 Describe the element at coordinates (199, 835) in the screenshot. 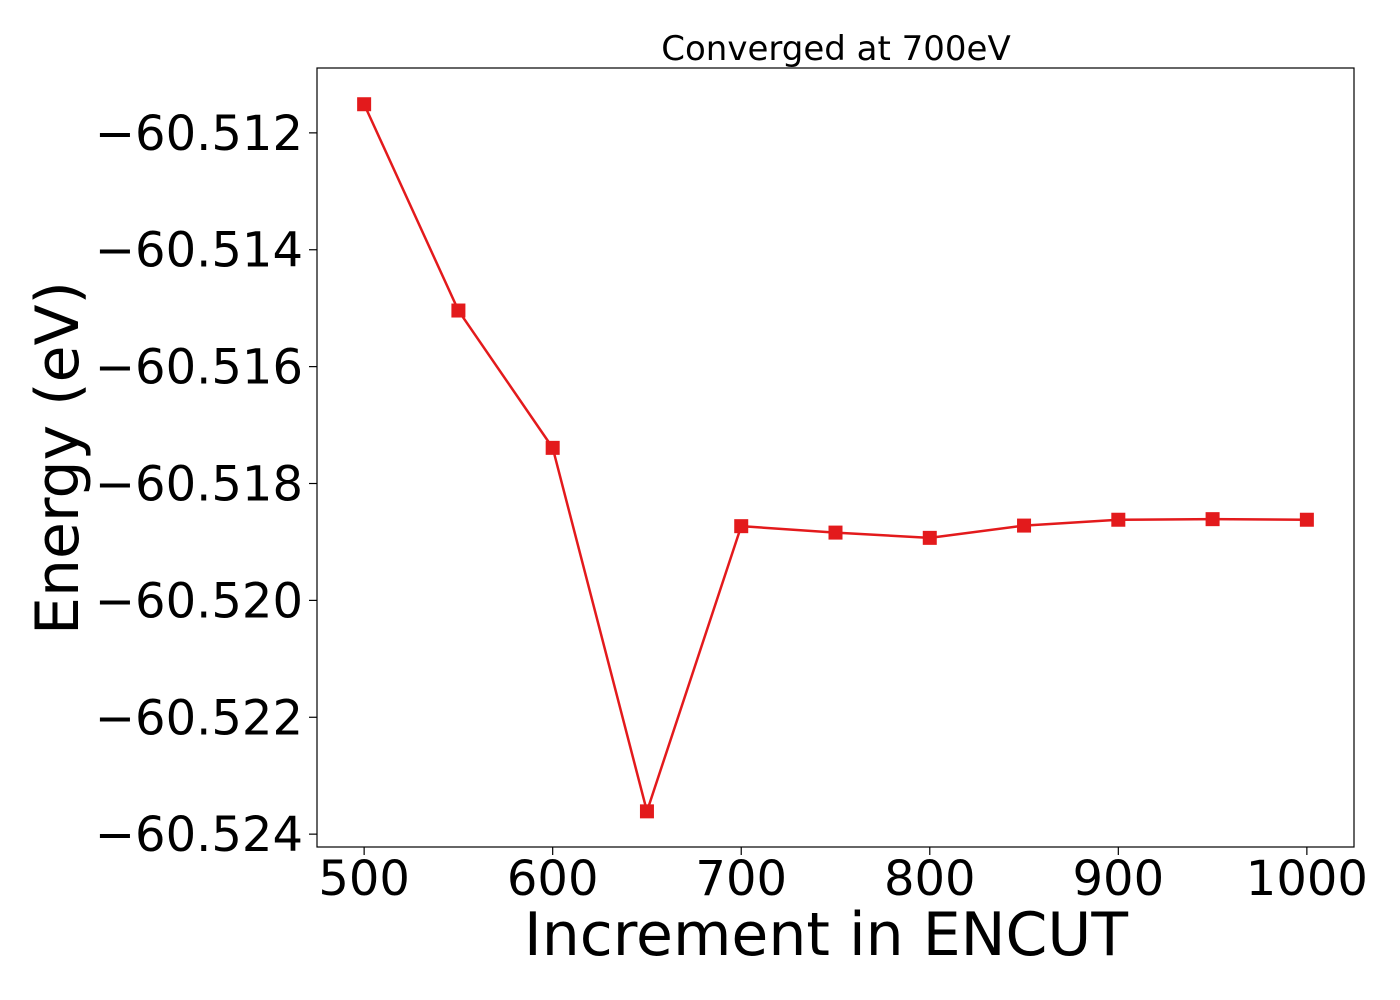

I see `y-tick-label: −60.524` at that location.